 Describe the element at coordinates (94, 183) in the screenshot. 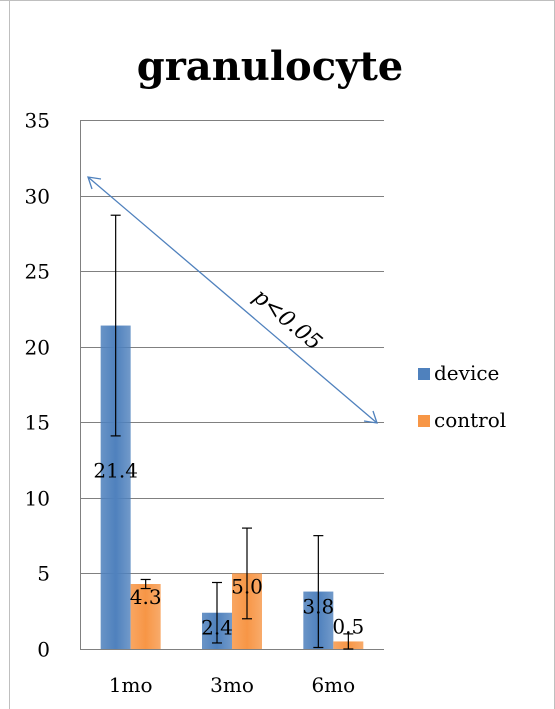

I see `significance-arrow-head-start` at that location.